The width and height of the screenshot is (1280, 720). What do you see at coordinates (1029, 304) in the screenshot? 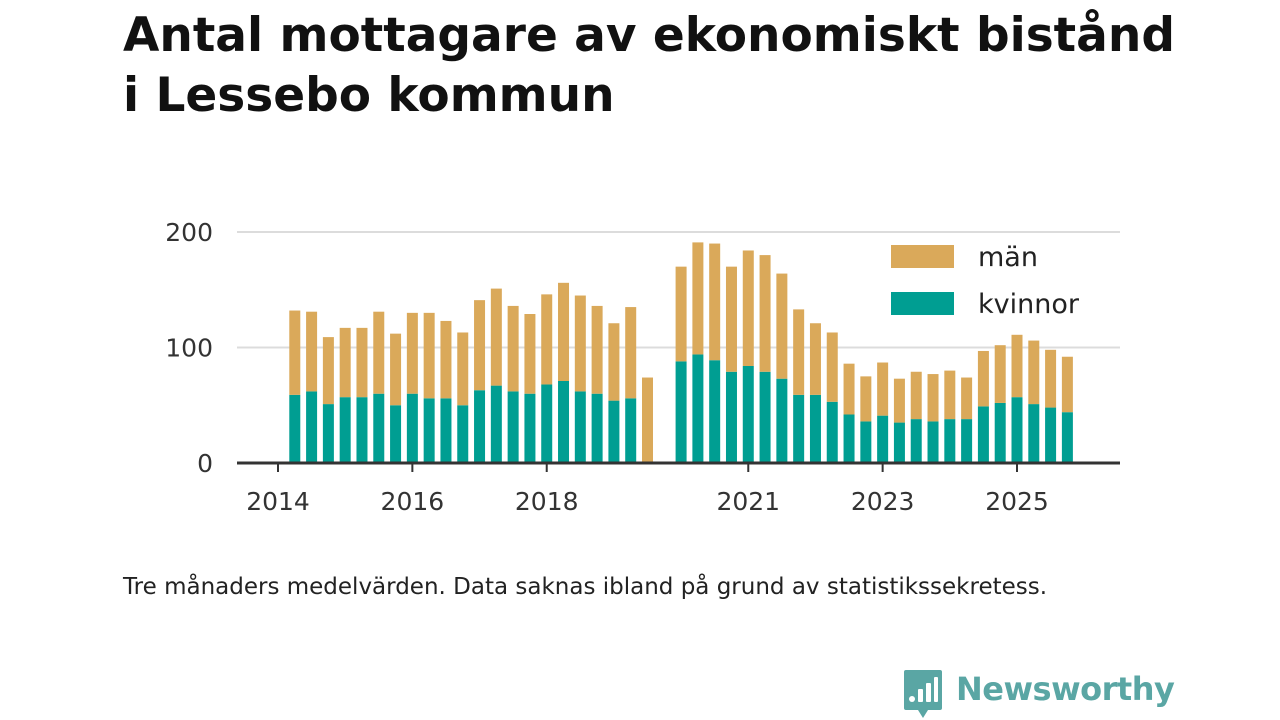
I see `legend-label-1: kvinnor` at bounding box center [1029, 304].